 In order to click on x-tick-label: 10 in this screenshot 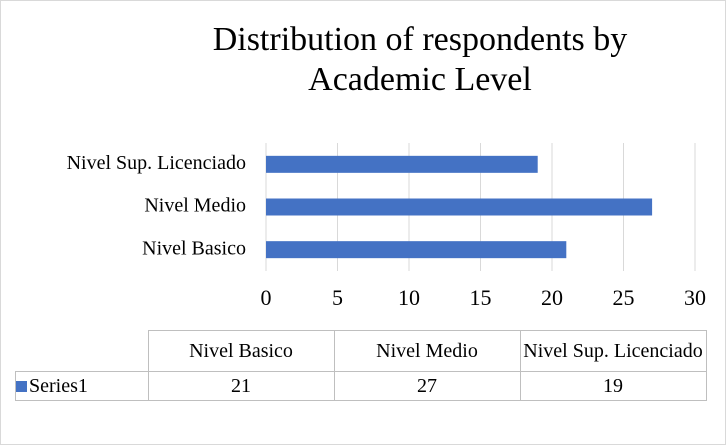, I will do `click(409, 297)`.